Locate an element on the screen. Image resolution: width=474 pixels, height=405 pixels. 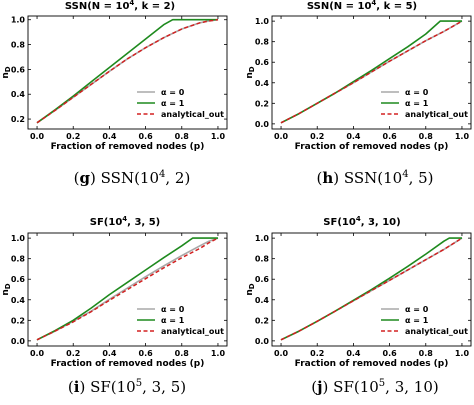
caption-suffix: , 5) is located at coordinates (421, 178).